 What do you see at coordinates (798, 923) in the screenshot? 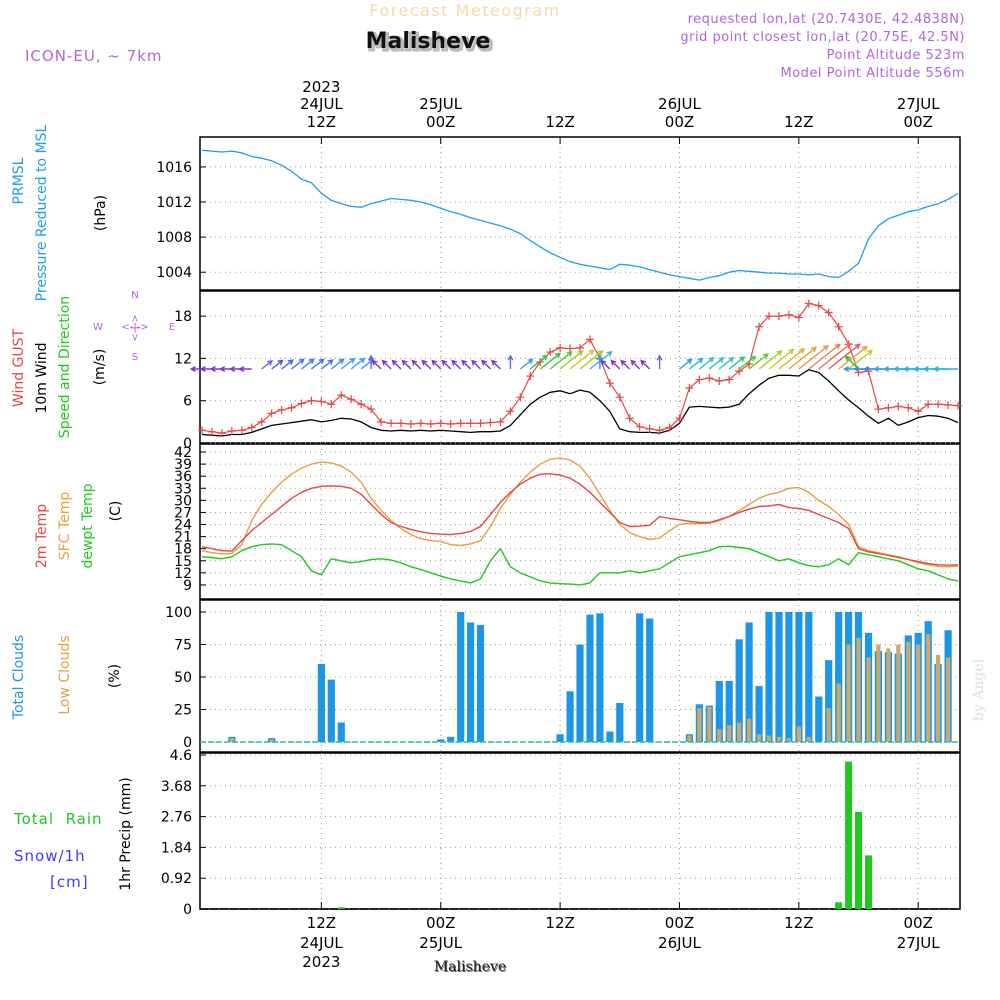
I see `x-tick-label-bottom: 12Z` at bounding box center [798, 923].